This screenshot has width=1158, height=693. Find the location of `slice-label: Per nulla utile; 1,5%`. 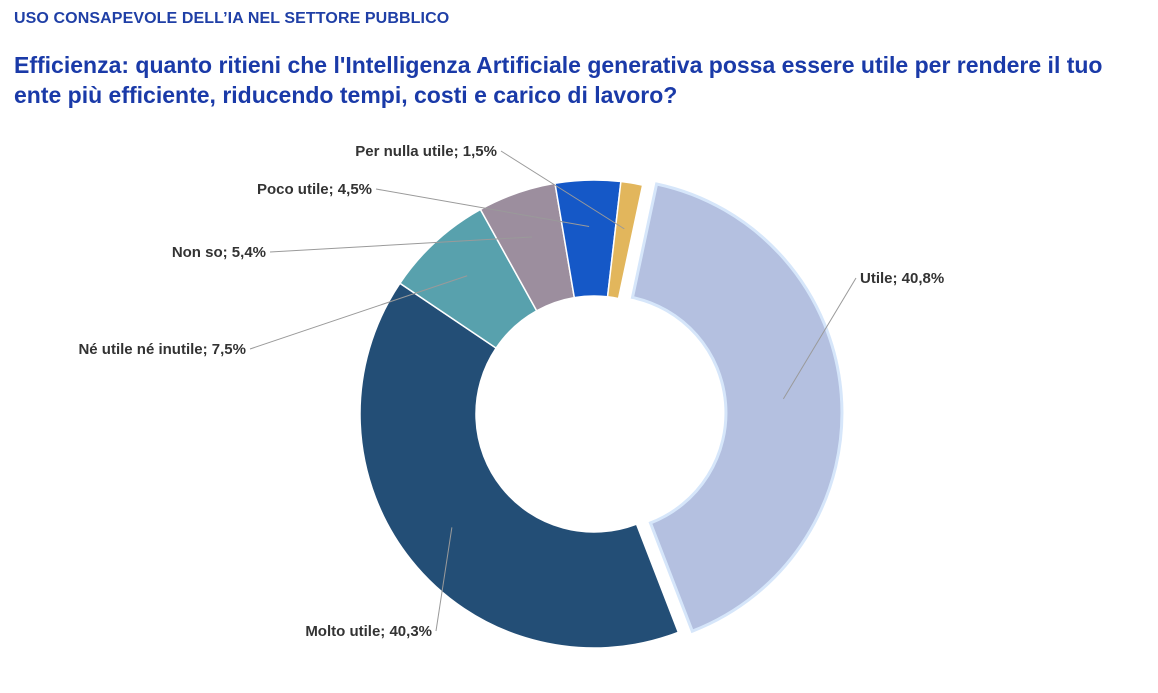

slice-label: Per nulla utile; 1,5% is located at coordinates (426, 151).